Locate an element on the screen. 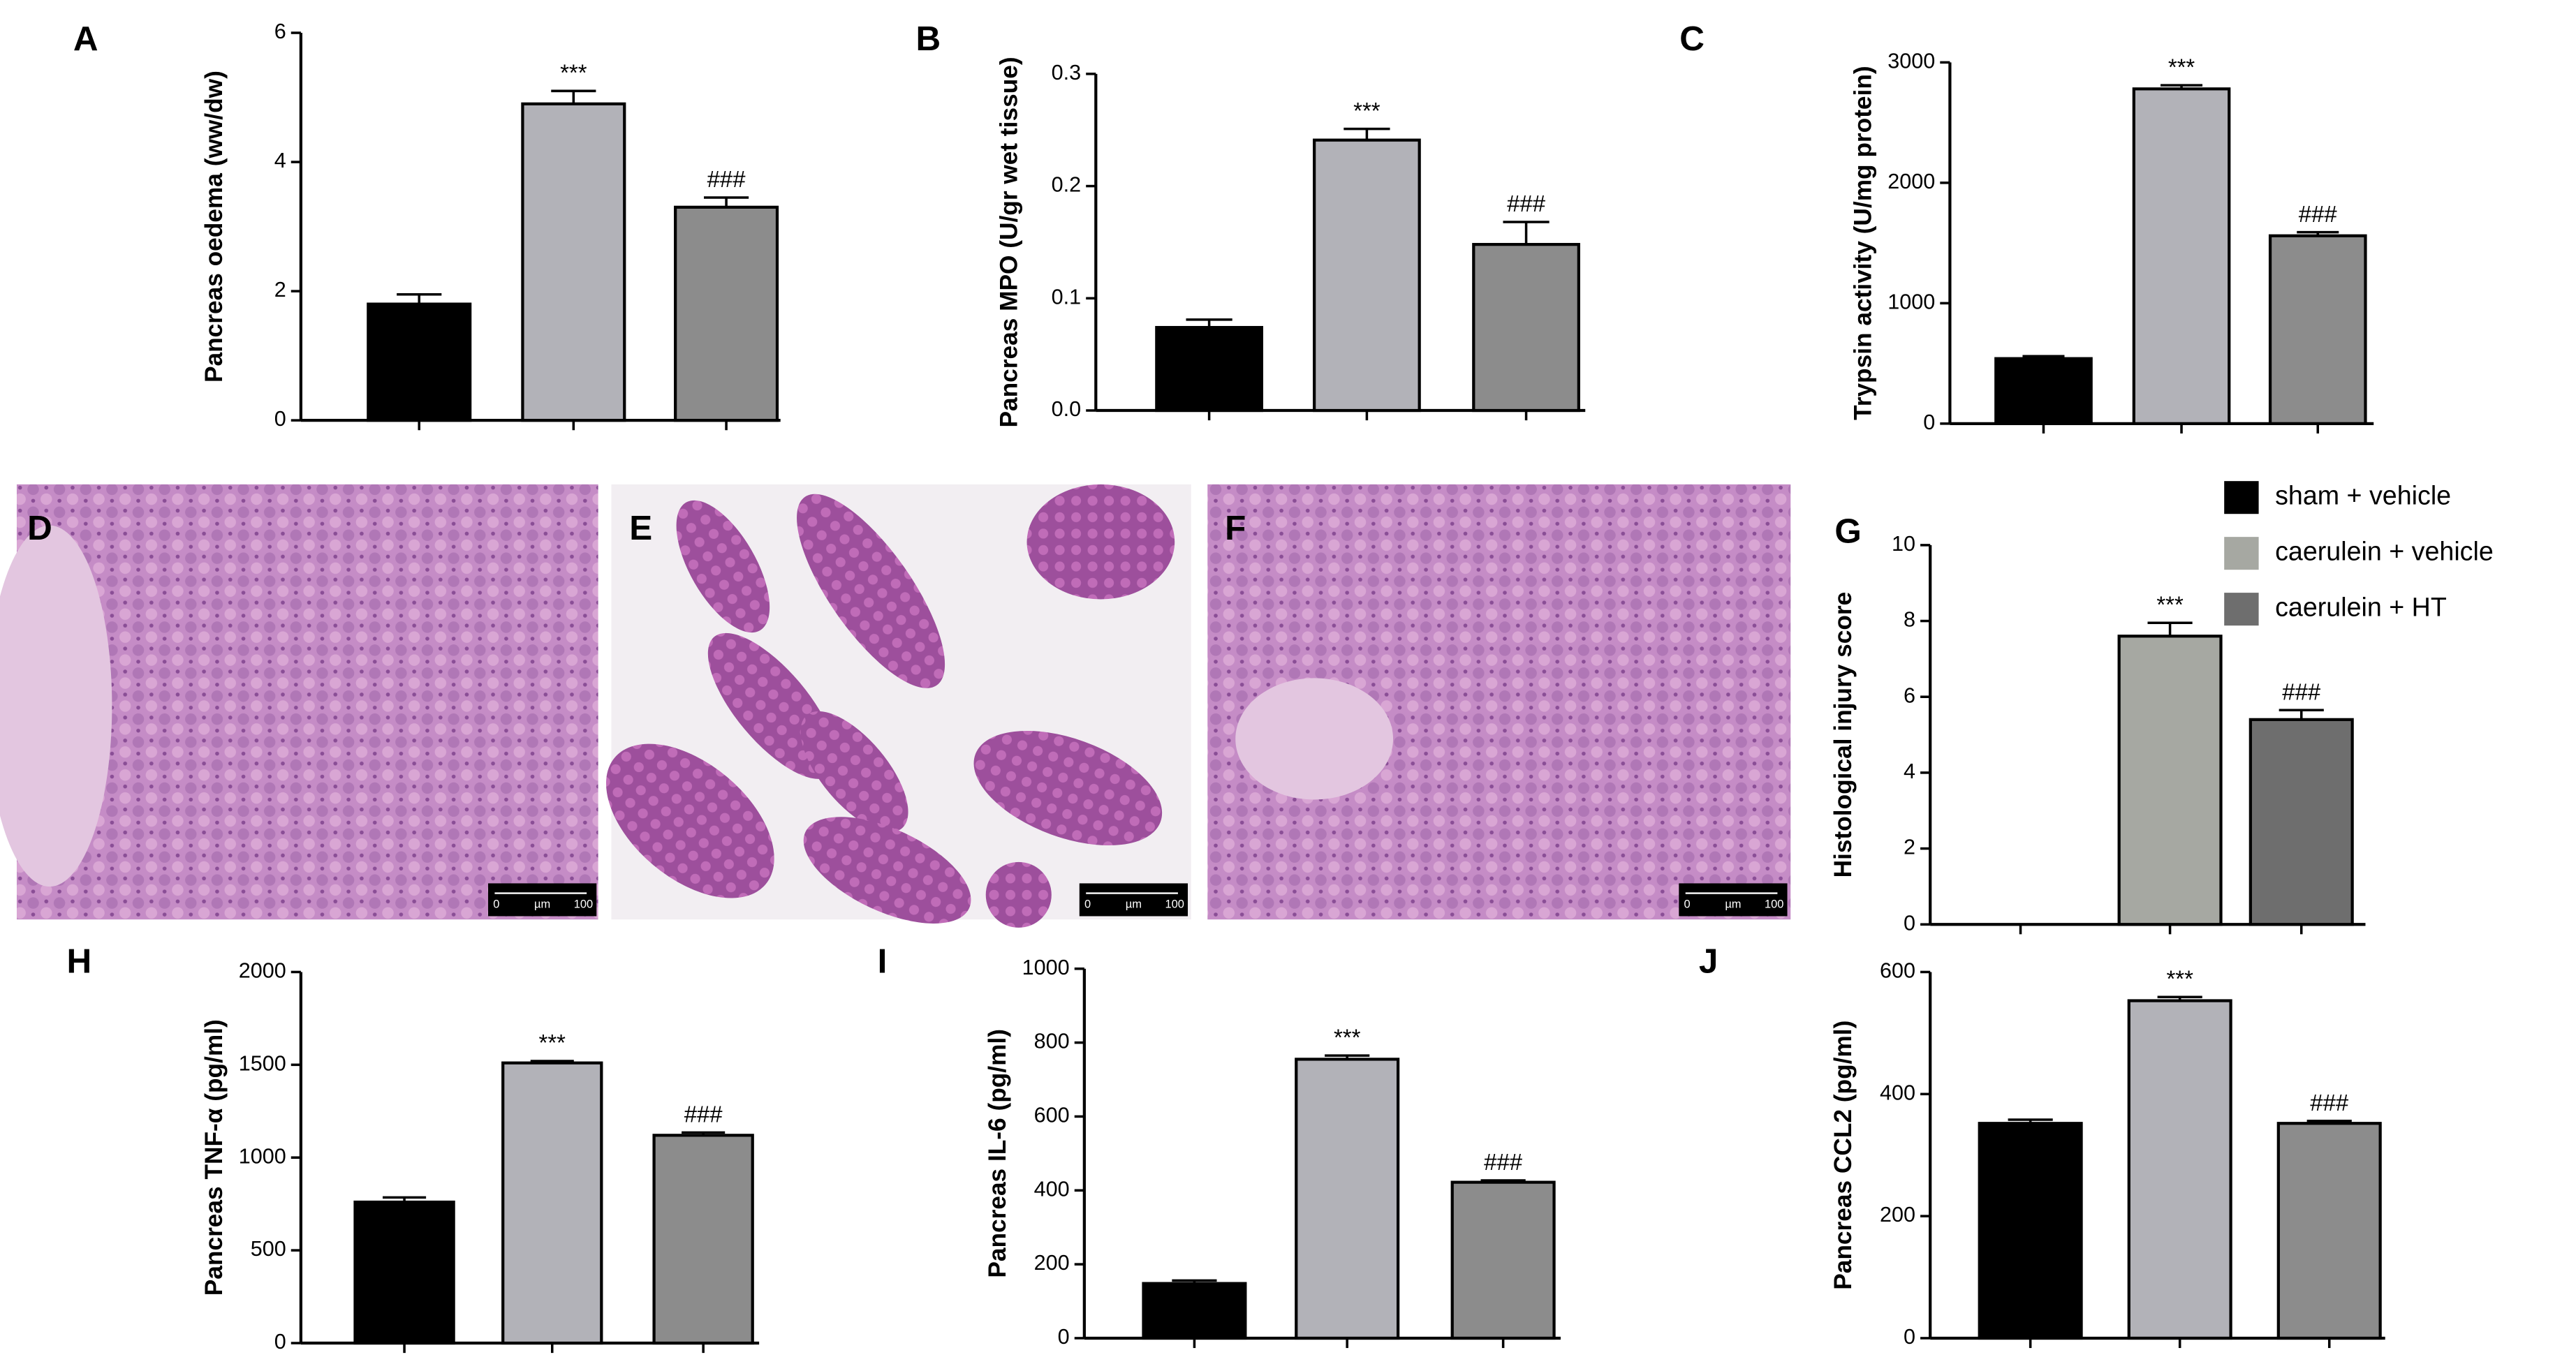  y-tick-label: 800 is located at coordinates (1052, 1041).